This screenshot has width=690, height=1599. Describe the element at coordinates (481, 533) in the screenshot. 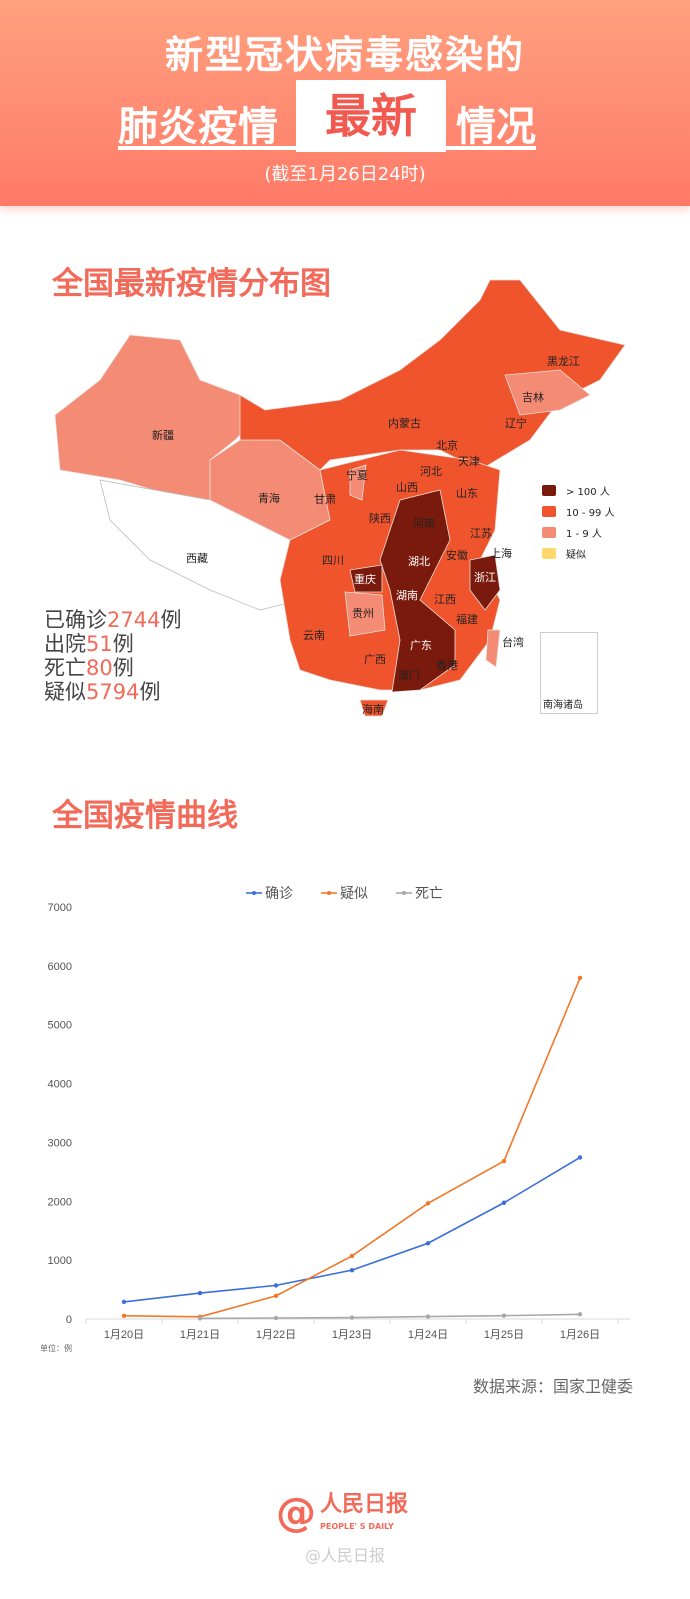

I see `province-label: 江苏` at that location.